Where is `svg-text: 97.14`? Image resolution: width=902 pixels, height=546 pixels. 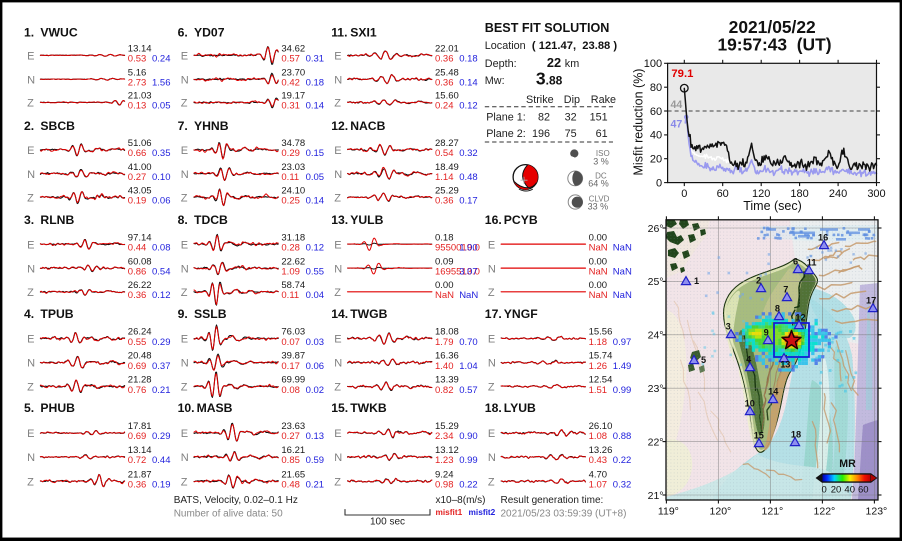 svg-text: 97.14 is located at coordinates (140, 237).